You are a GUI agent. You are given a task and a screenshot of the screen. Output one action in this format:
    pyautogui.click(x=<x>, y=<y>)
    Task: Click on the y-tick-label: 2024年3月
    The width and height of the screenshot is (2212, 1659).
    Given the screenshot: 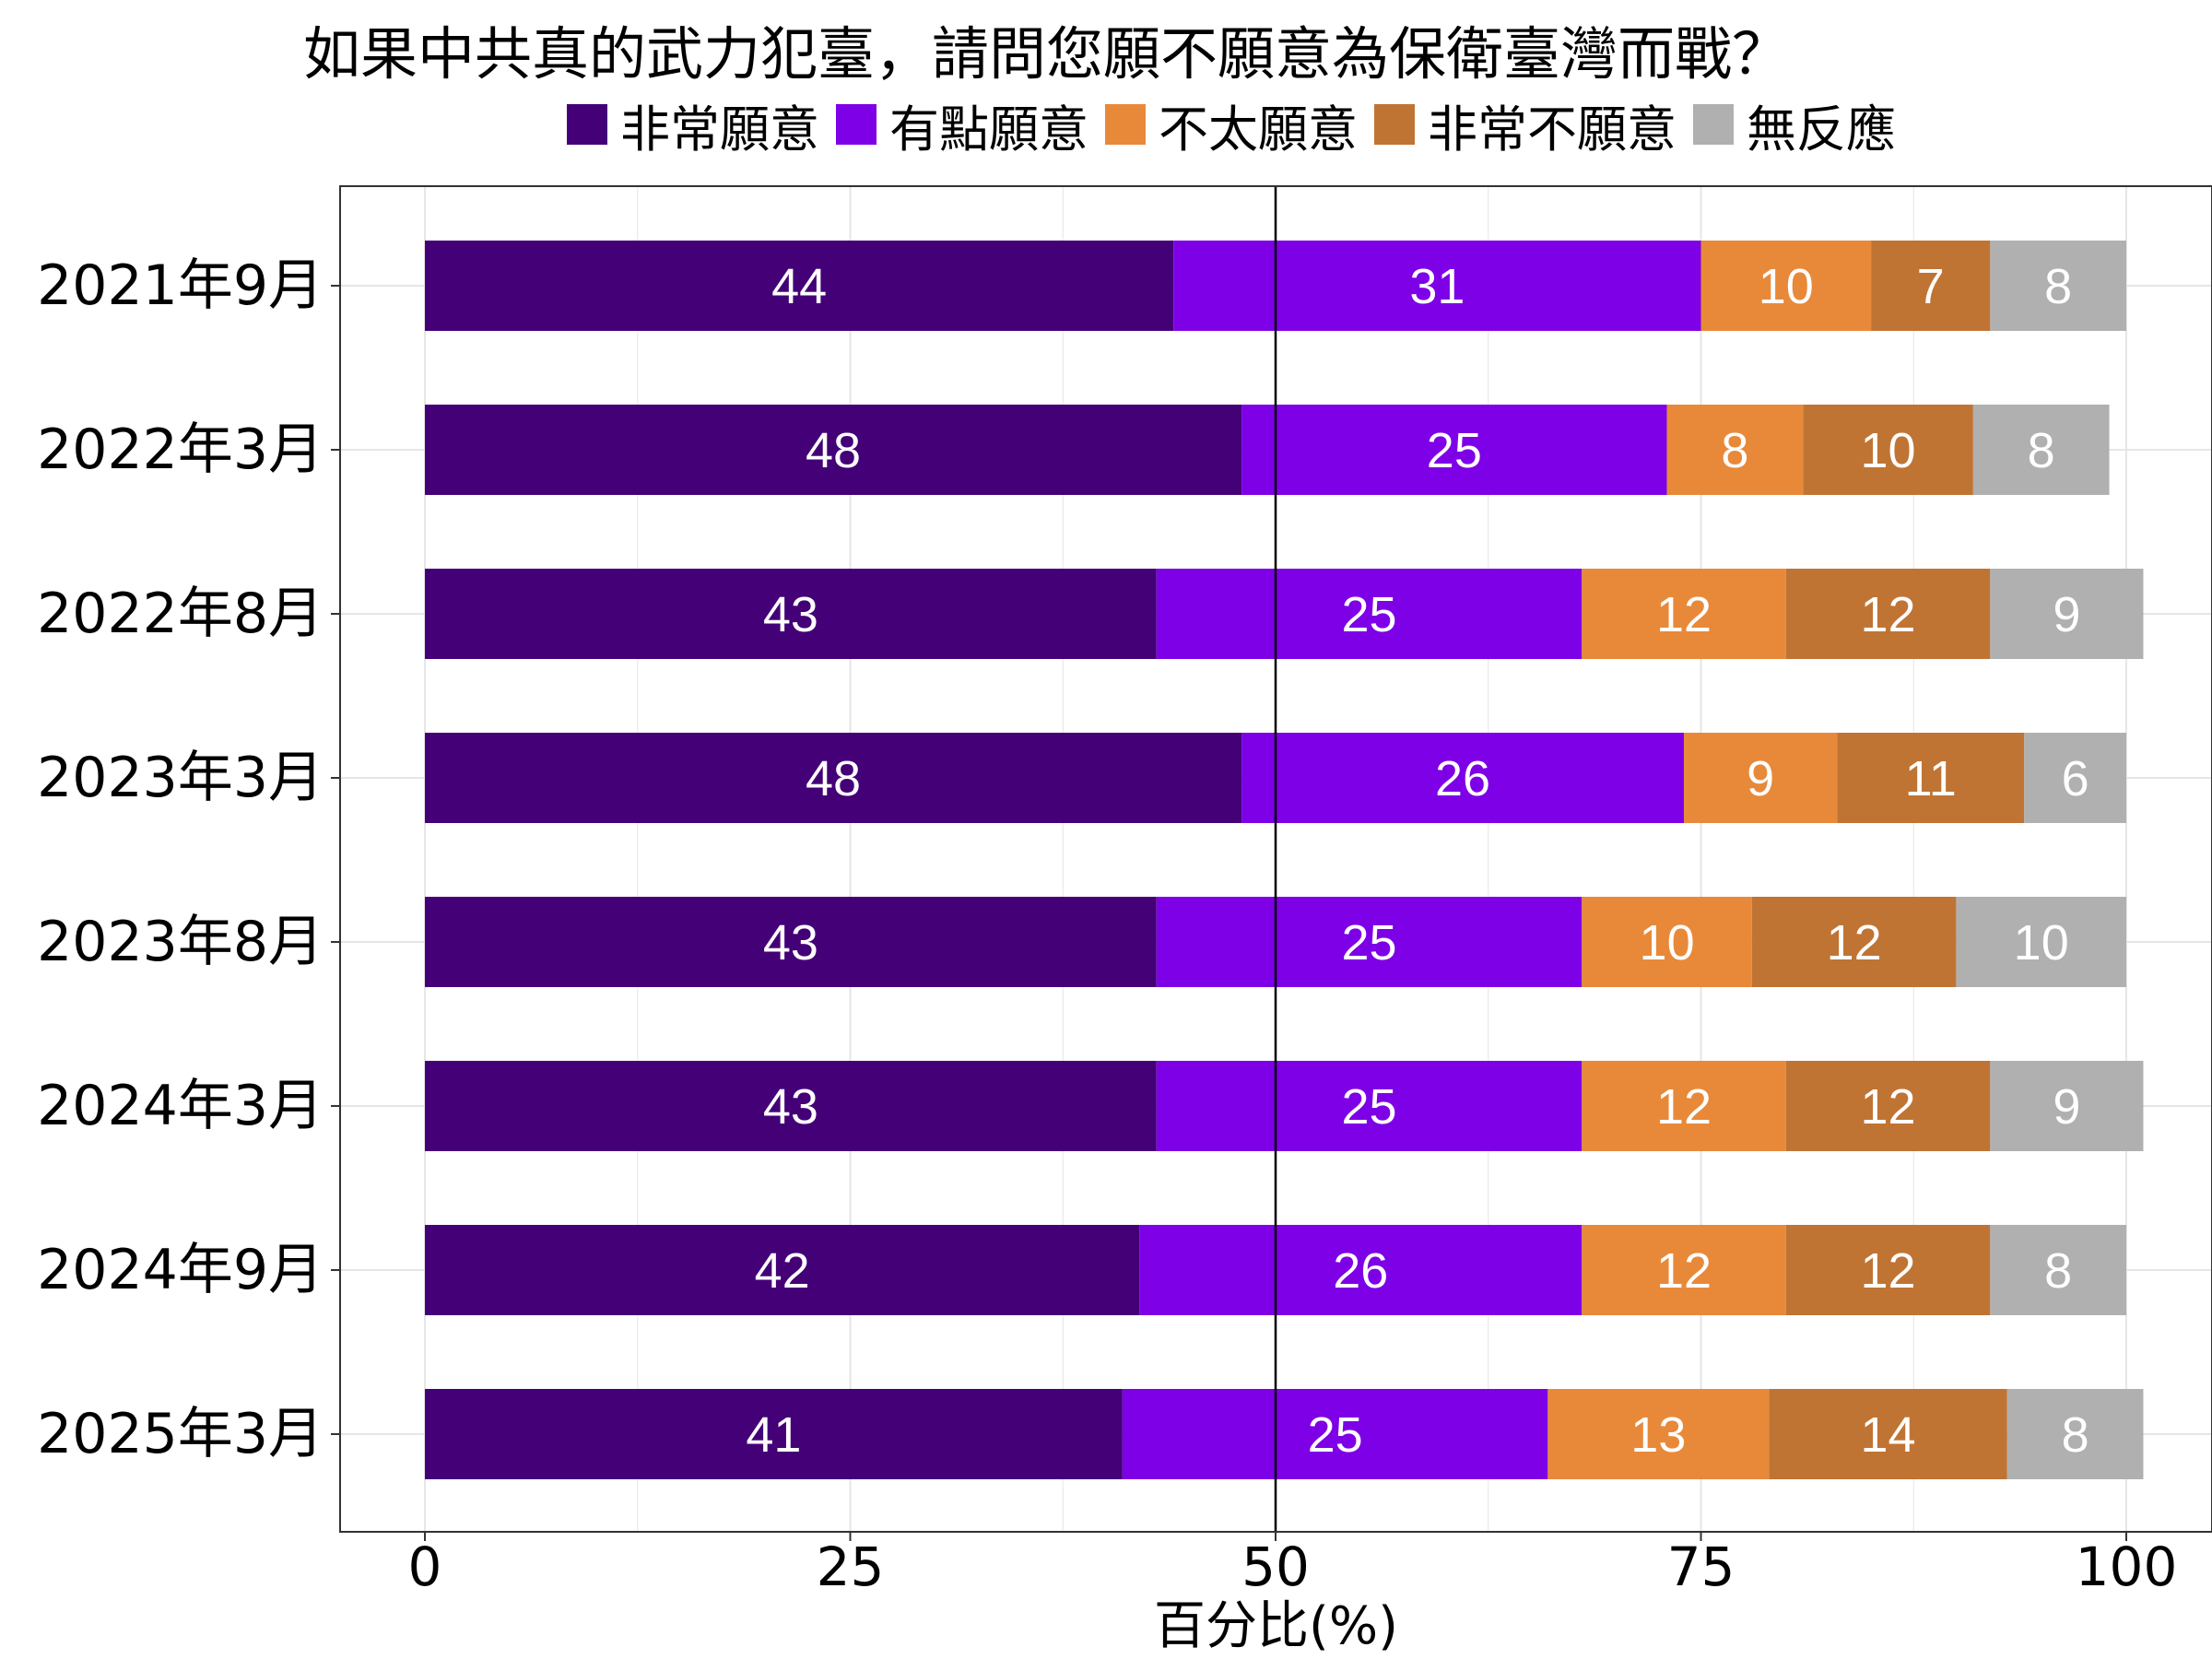 What is the action you would take?
    pyautogui.click(x=180, y=1106)
    